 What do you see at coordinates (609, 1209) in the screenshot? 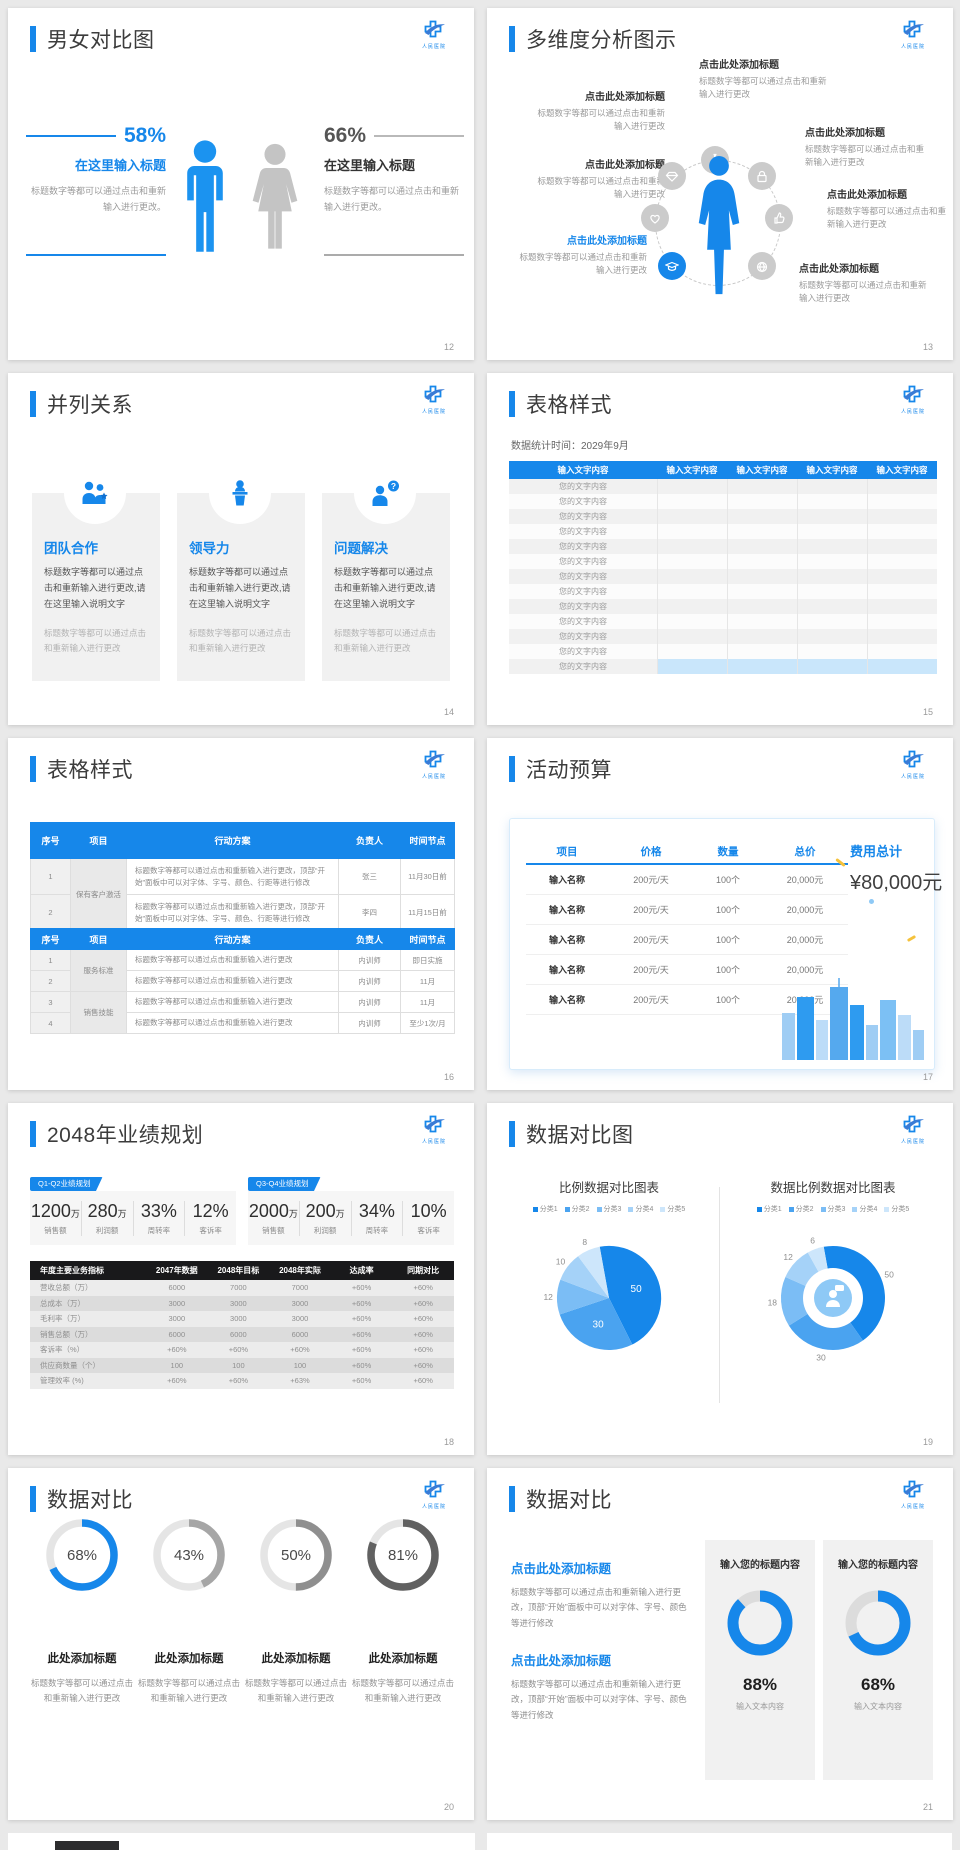
I see `s19-left-legend: 分类1 分类2 分类3 分类4 分类5` at bounding box center [609, 1209].